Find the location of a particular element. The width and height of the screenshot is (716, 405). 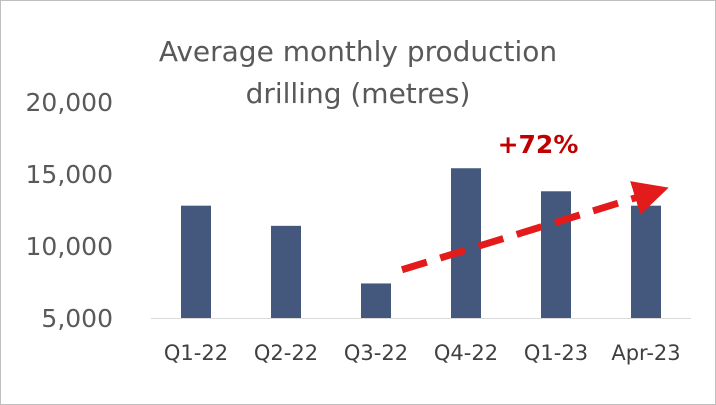

y-tick-label: 5,000 is located at coordinates (77, 318).